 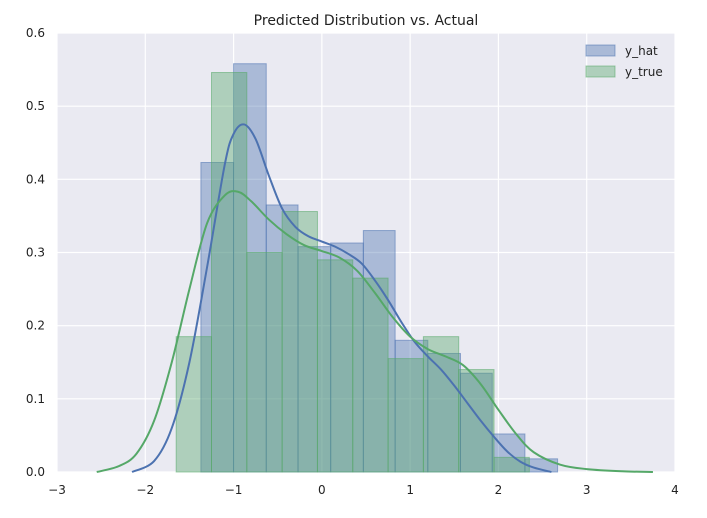 What do you see at coordinates (366, 21) in the screenshot?
I see `chart-title: Predicted Distribution vs. Actual` at bounding box center [366, 21].